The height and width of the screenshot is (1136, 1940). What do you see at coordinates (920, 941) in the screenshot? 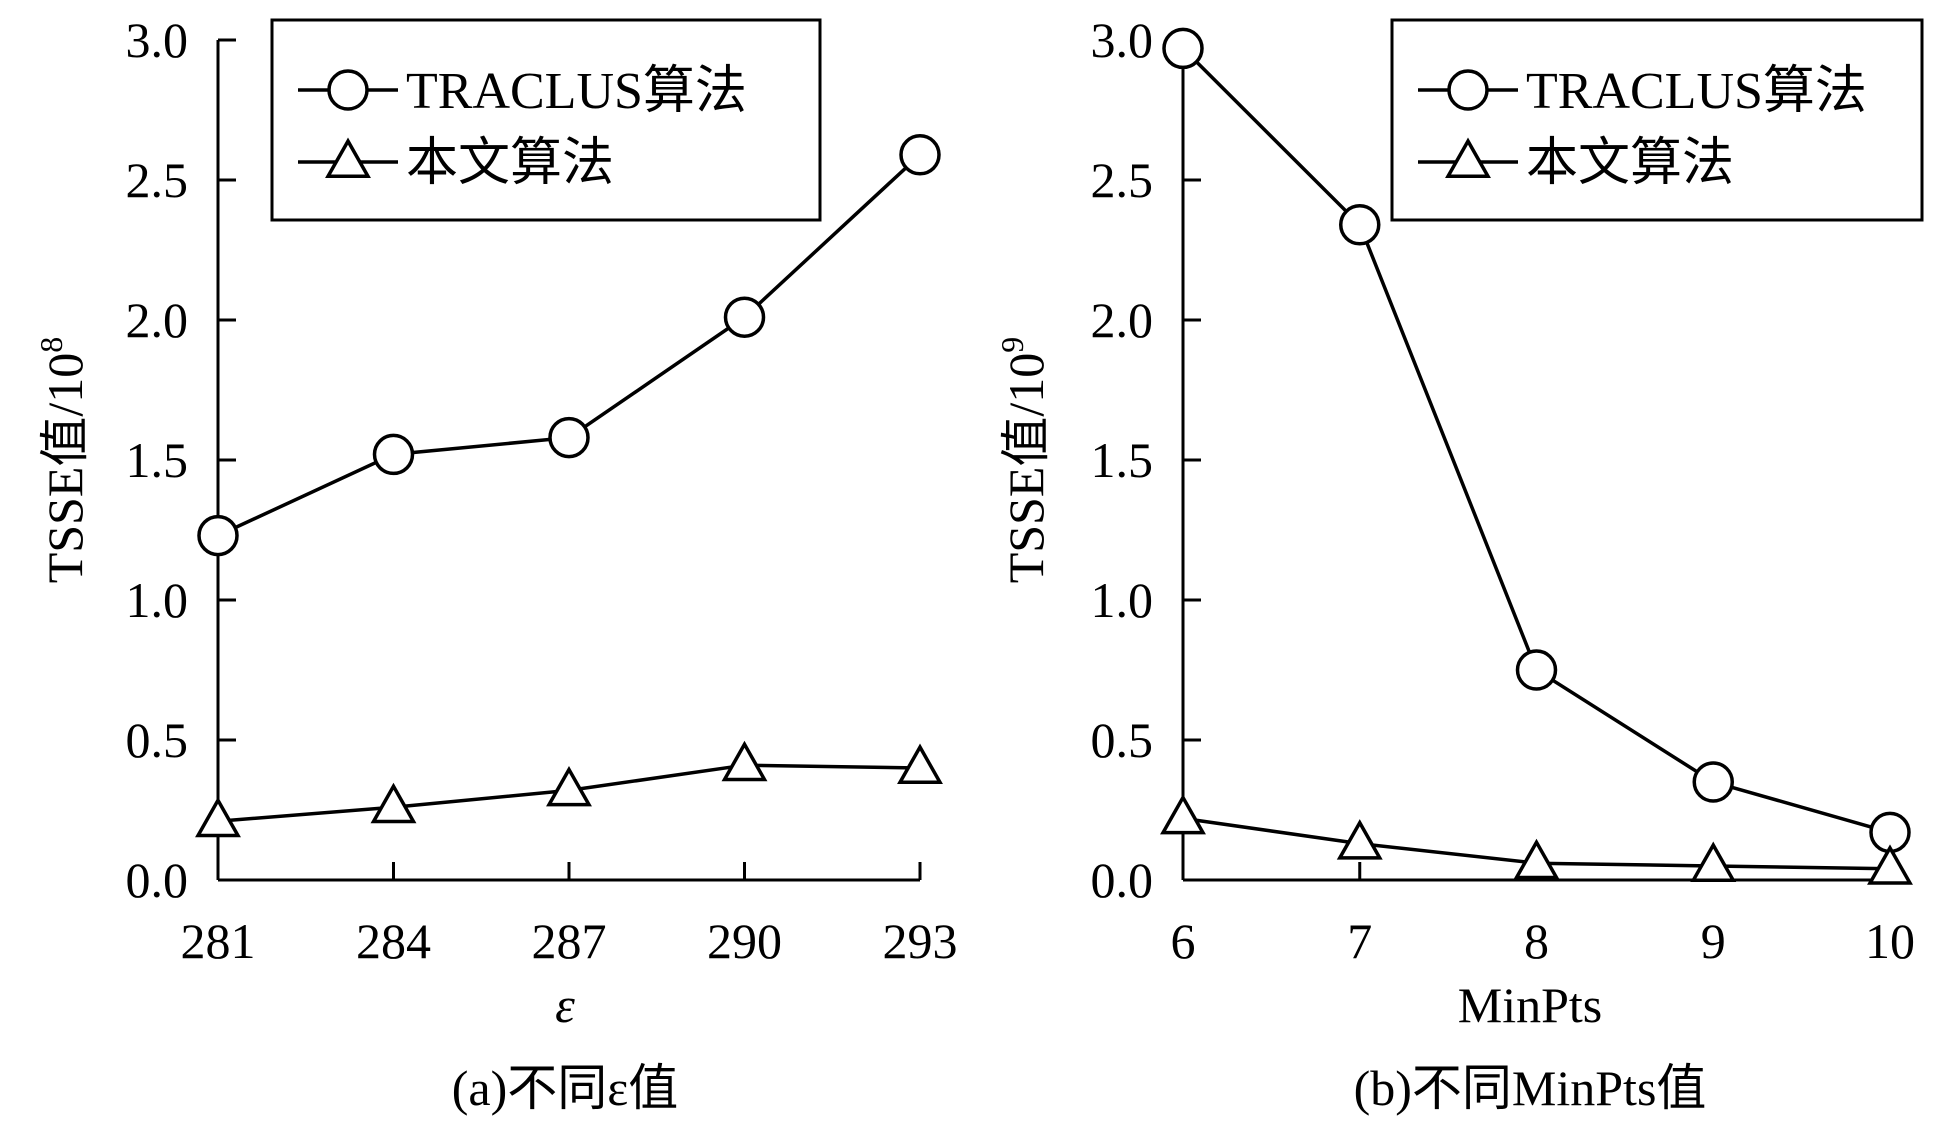
I see `x-tick-label: 293` at bounding box center [920, 941].